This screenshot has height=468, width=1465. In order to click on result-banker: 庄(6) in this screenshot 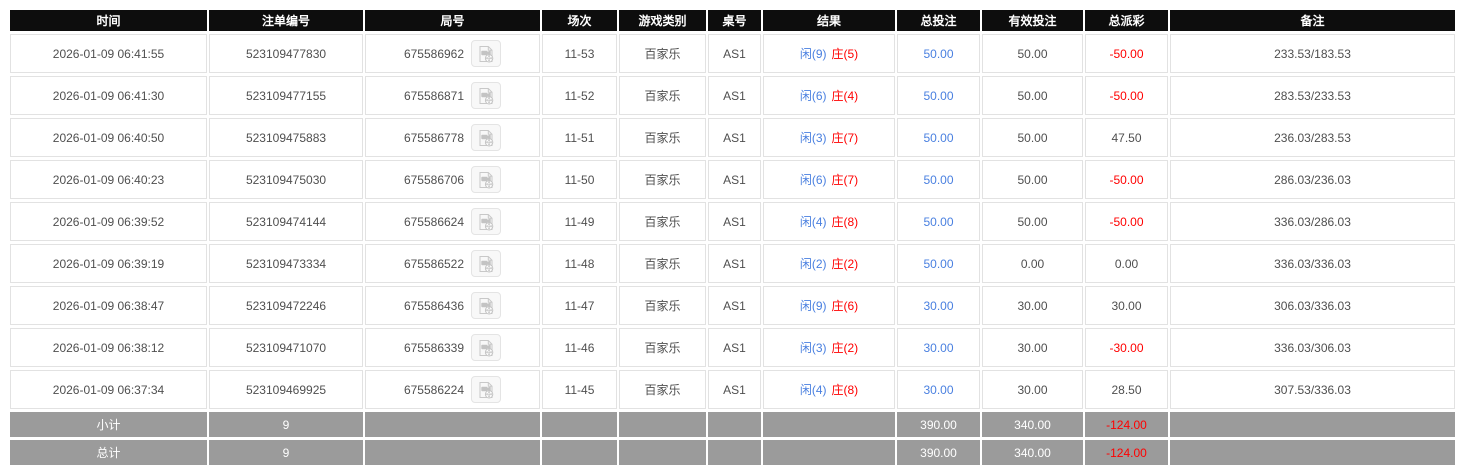, I will do `click(845, 306)`.